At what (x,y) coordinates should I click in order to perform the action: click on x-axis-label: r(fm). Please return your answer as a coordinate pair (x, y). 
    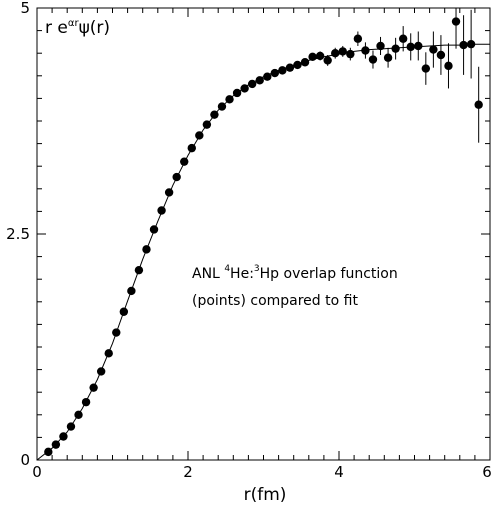
    Looking at the image, I should click on (265, 495).